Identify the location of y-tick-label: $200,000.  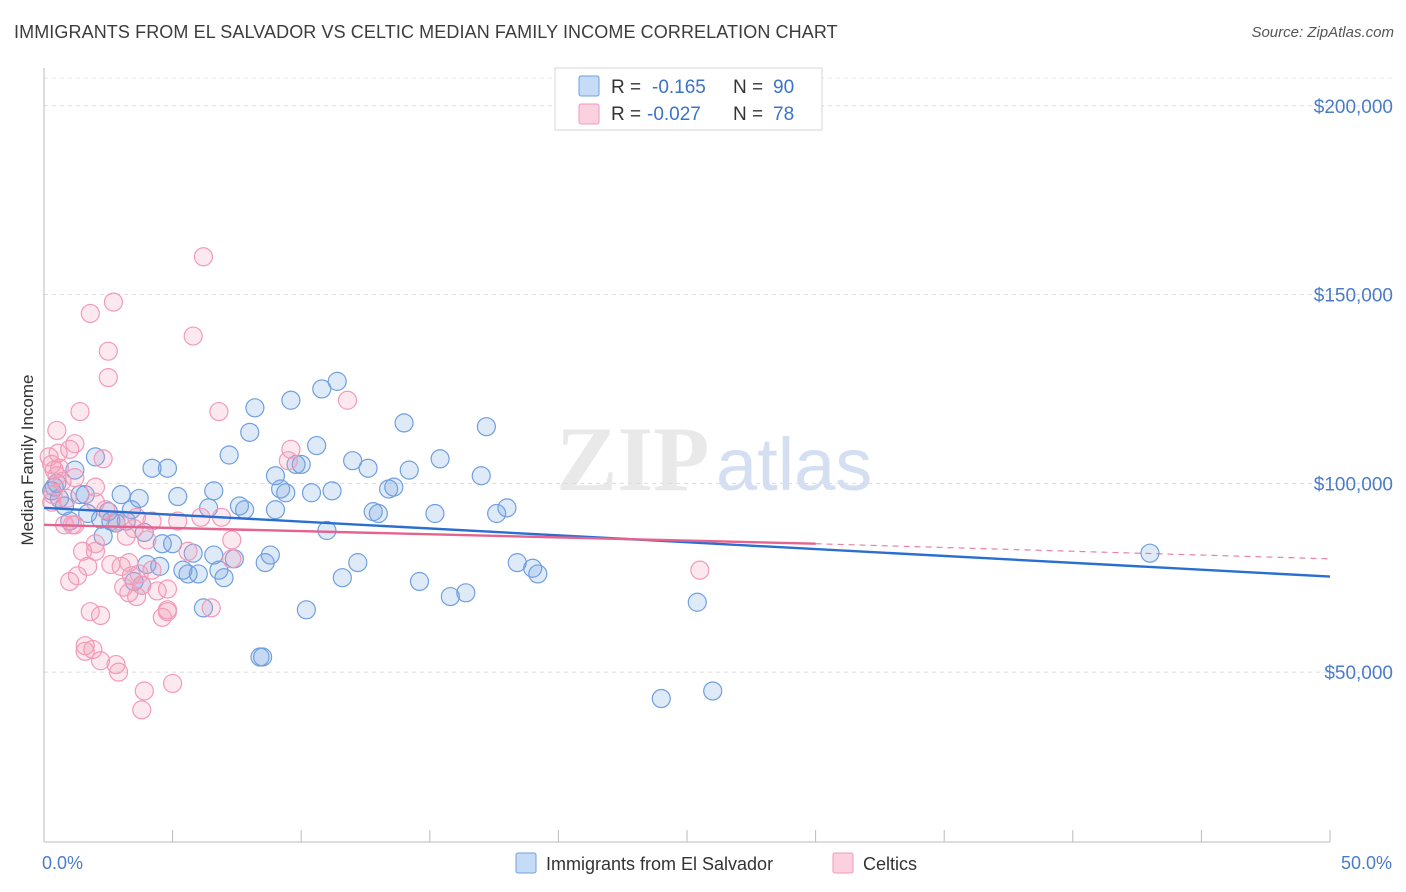
(1353, 107).